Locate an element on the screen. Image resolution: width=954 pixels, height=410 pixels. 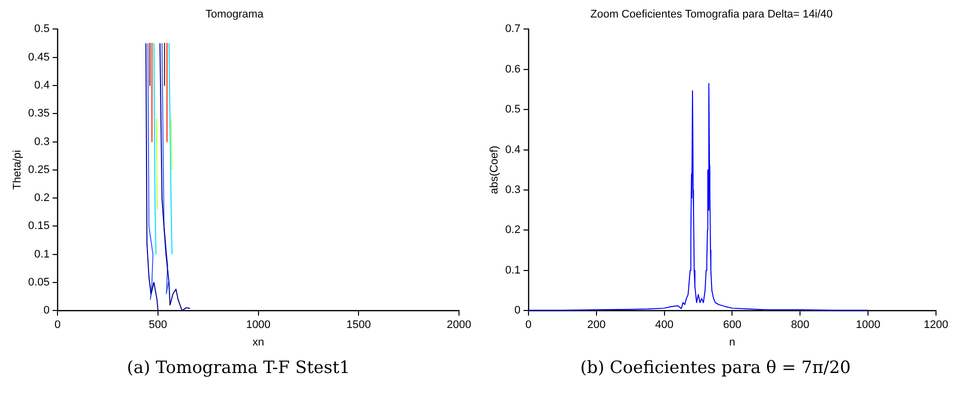
y-tick-label: 0.45 is located at coordinates (39, 57).